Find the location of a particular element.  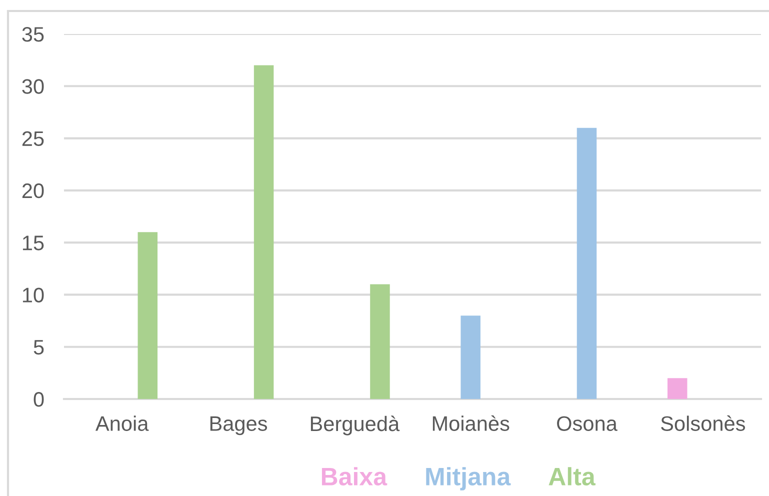

text: Baixa is located at coordinates (355, 476).